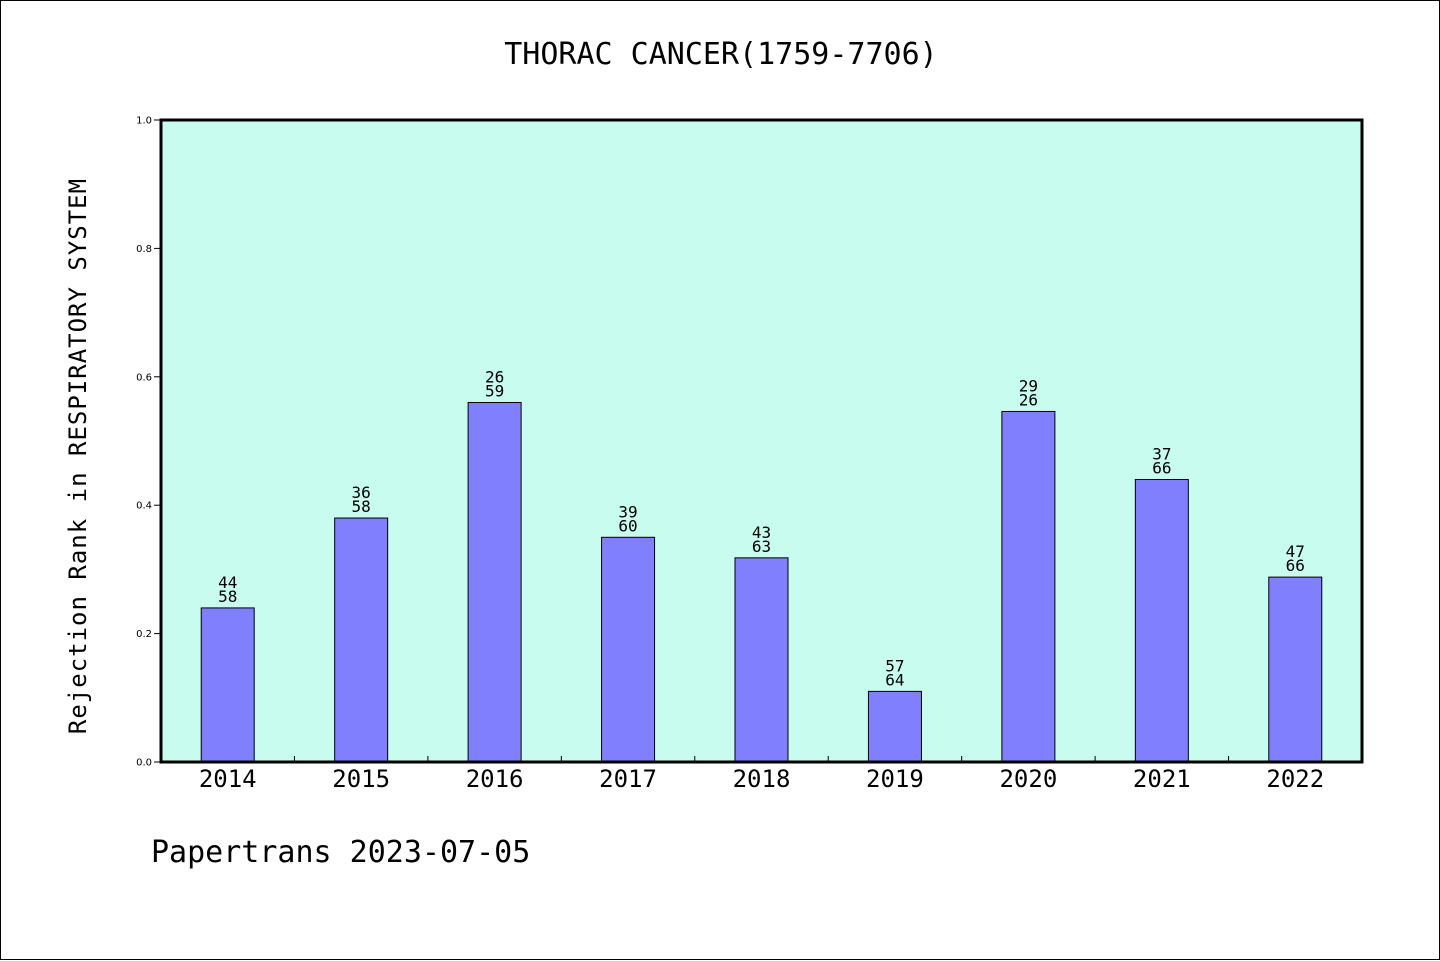  What do you see at coordinates (1161, 621) in the screenshot?
I see `bar-2021` at bounding box center [1161, 621].